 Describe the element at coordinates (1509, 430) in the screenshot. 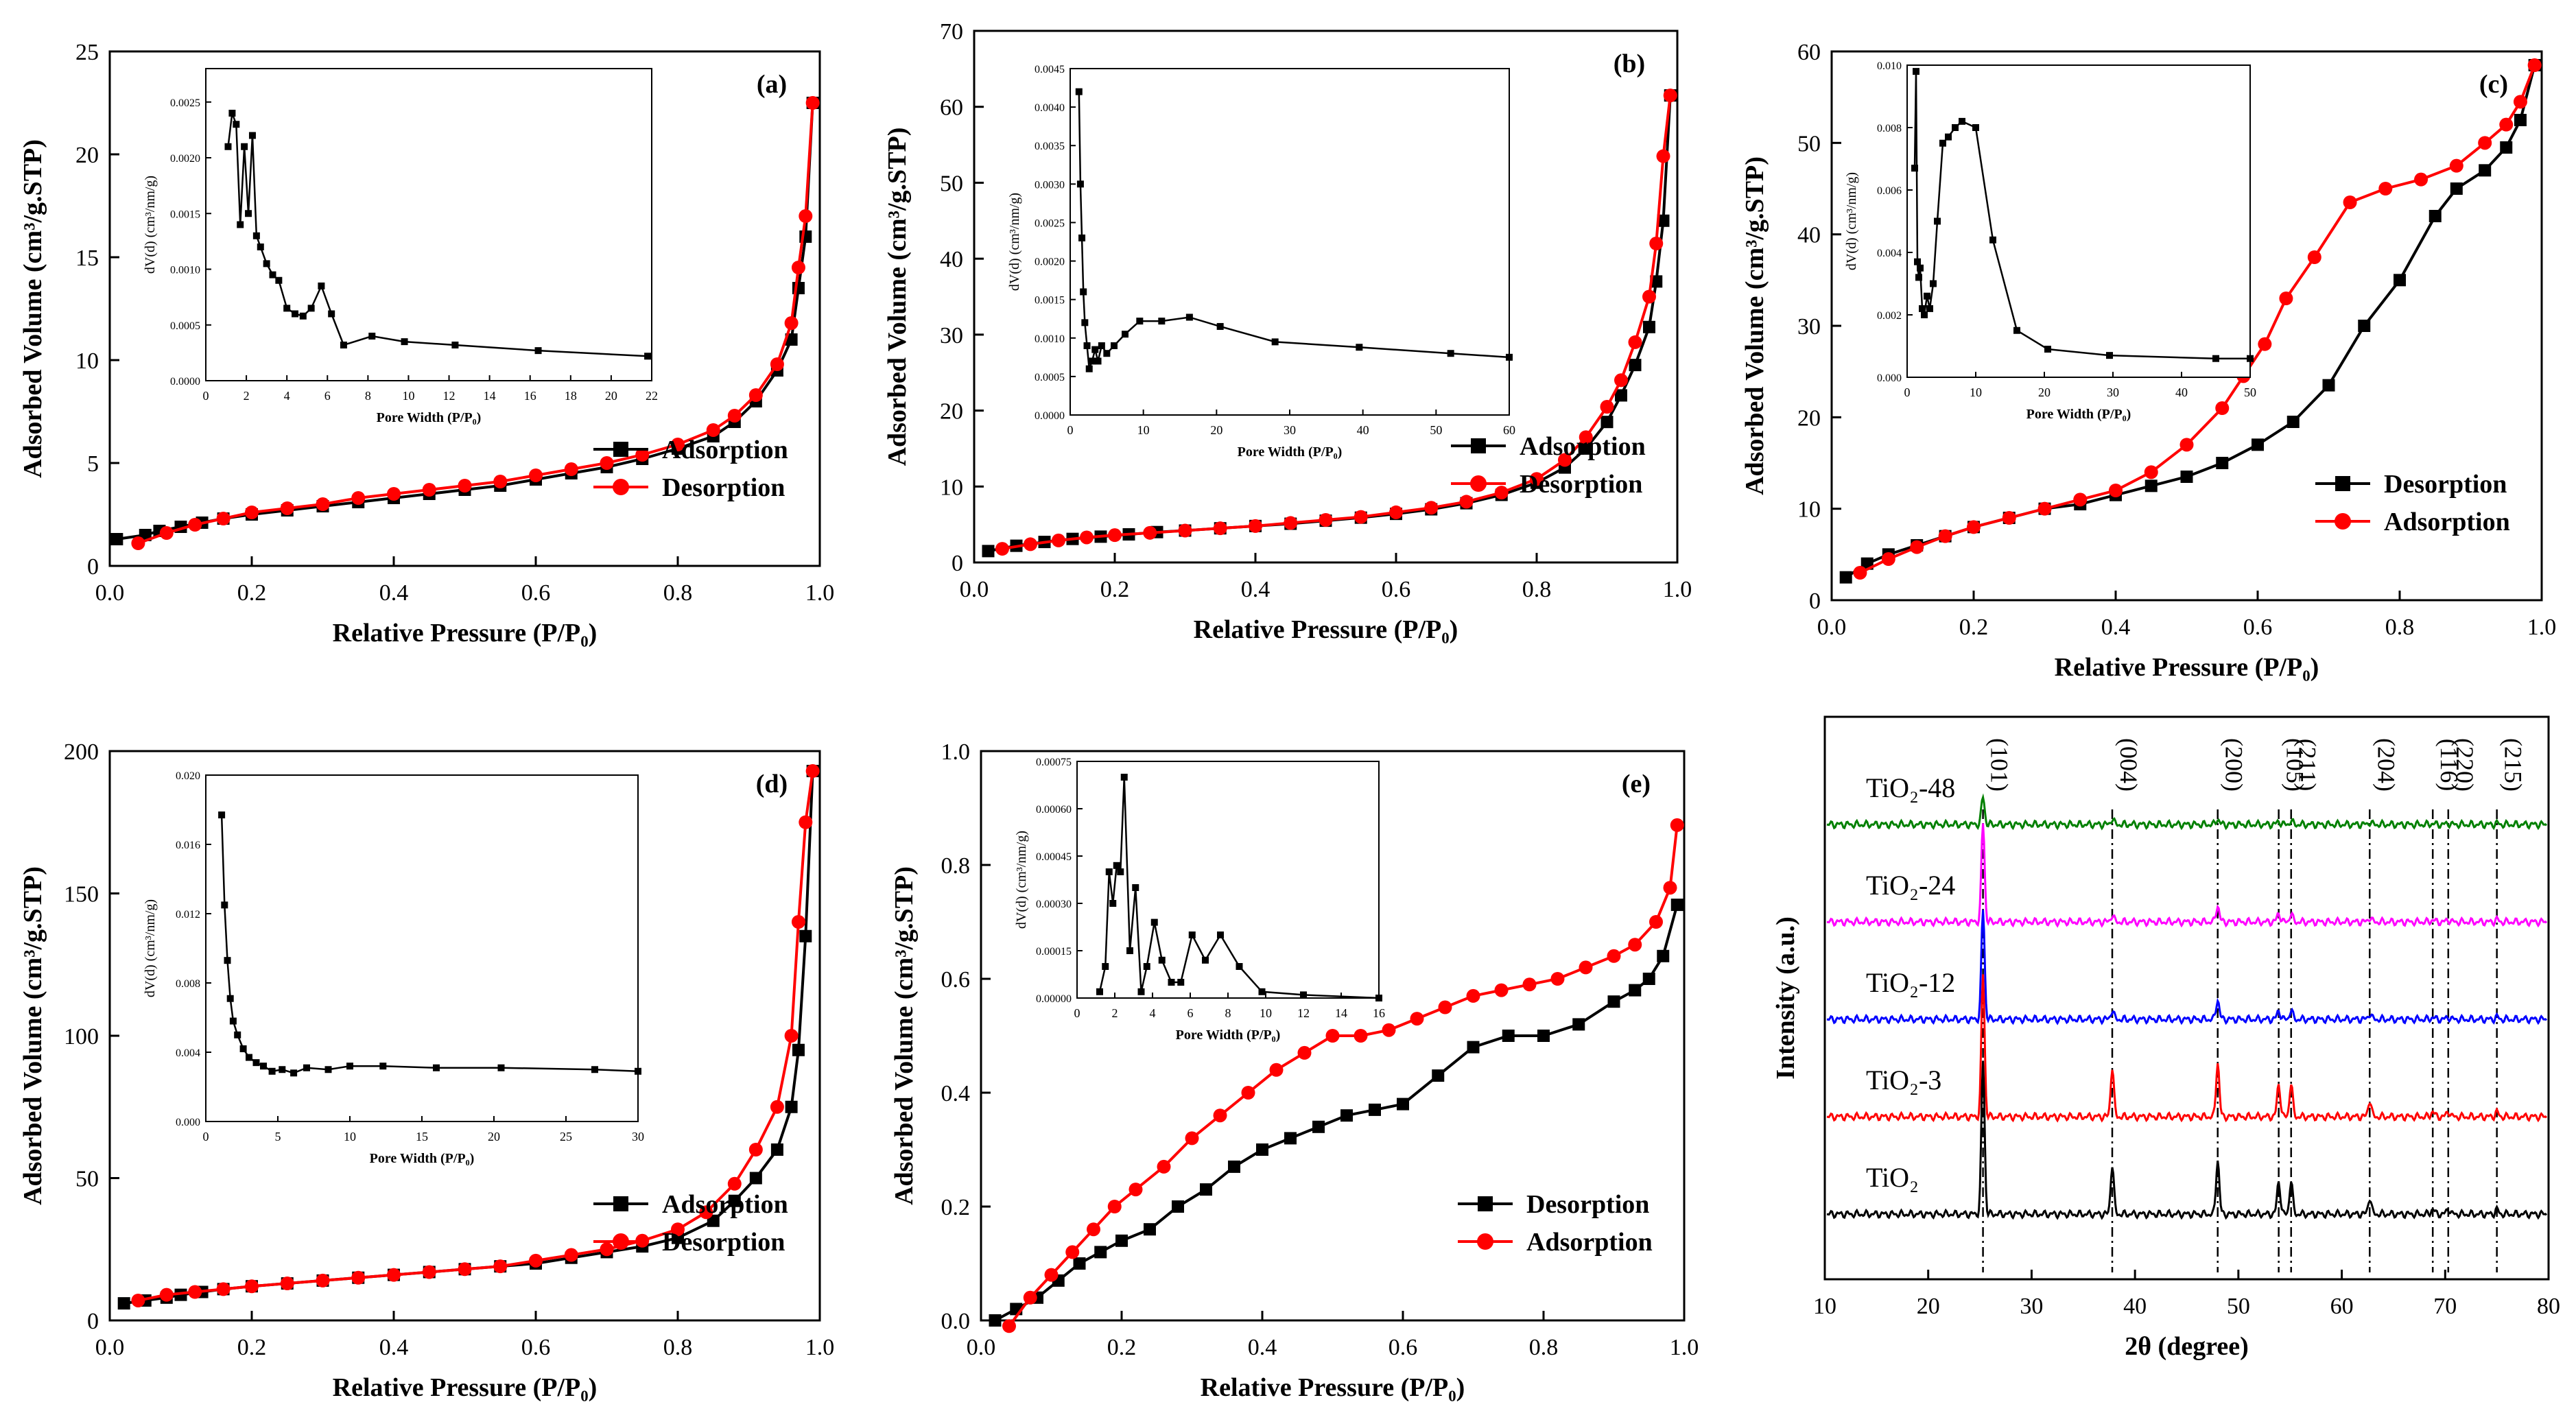

I see `inset-x-tick-label: 60` at that location.